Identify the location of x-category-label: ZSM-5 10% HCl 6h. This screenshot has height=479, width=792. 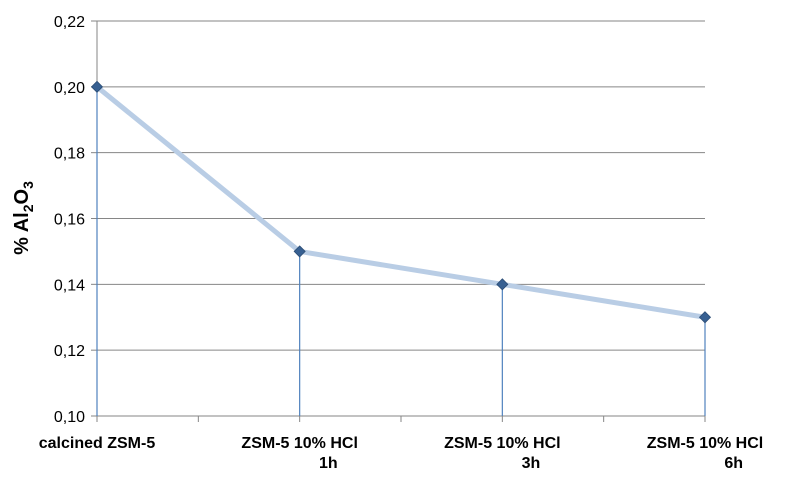
(705, 453).